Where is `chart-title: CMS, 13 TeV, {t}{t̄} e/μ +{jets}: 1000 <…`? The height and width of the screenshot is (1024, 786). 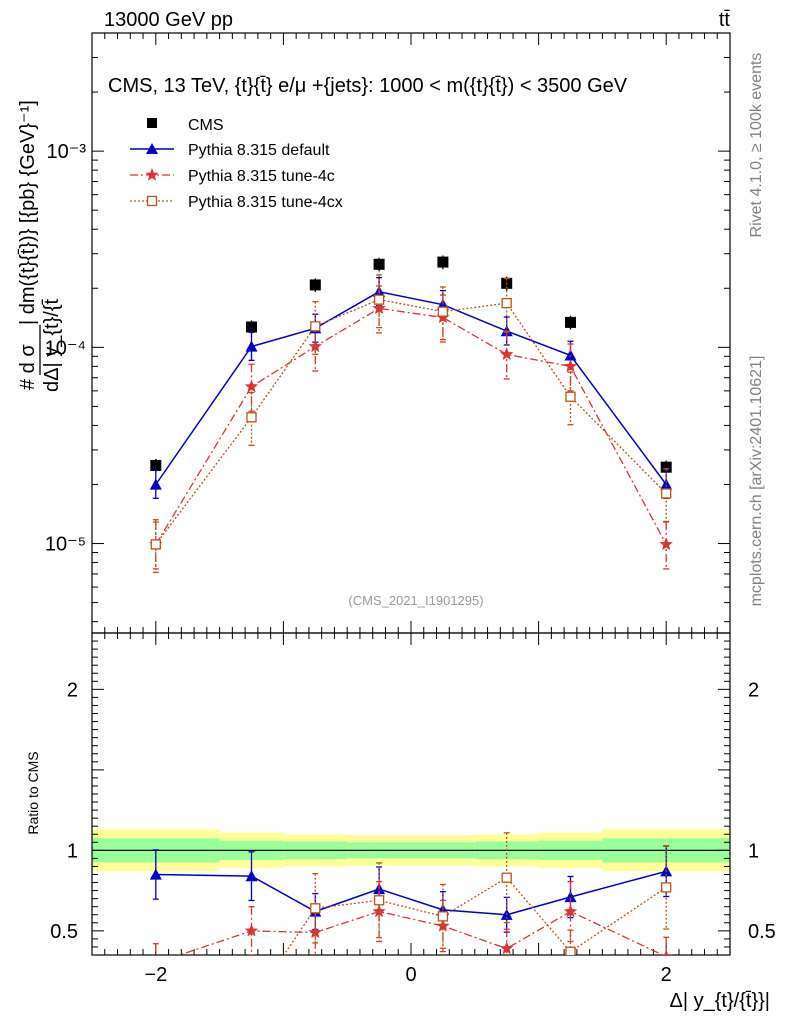 chart-title: CMS, 13 TeV, {t}{t̄} e/μ +{jets}: 1000 <… is located at coordinates (368, 86).